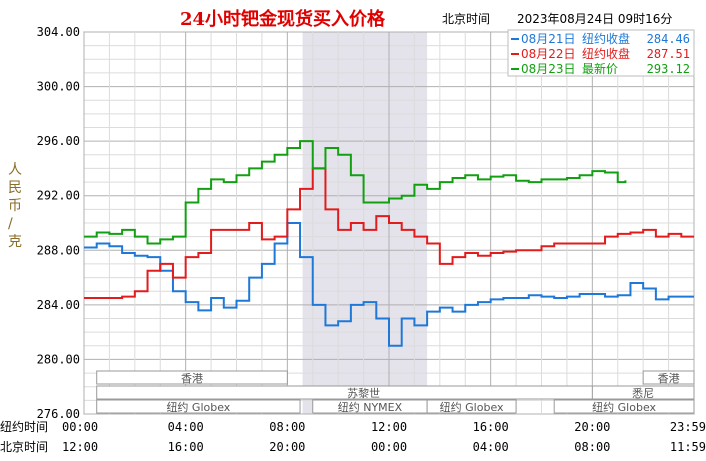  What do you see at coordinates (594, 19) in the screenshot?
I see `timestamp: 2023年08月24日 09时16分` at bounding box center [594, 19].